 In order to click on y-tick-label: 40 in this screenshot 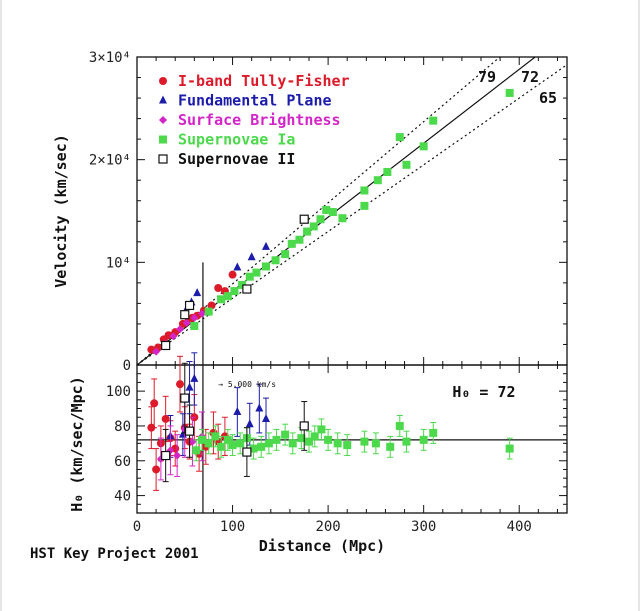, I will do `click(122, 497)`.